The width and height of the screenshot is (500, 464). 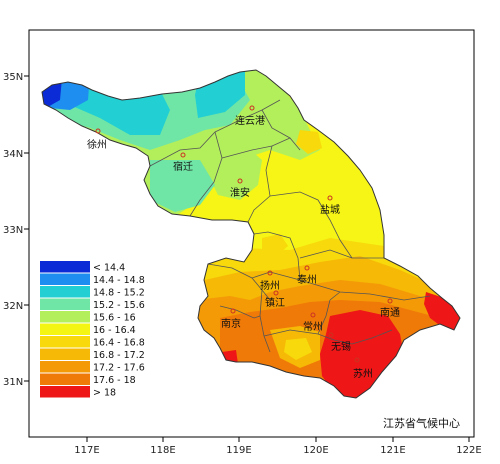 What do you see at coordinates (13, 306) in the screenshot?
I see `y-tick-label: 32N` at bounding box center [13, 306].